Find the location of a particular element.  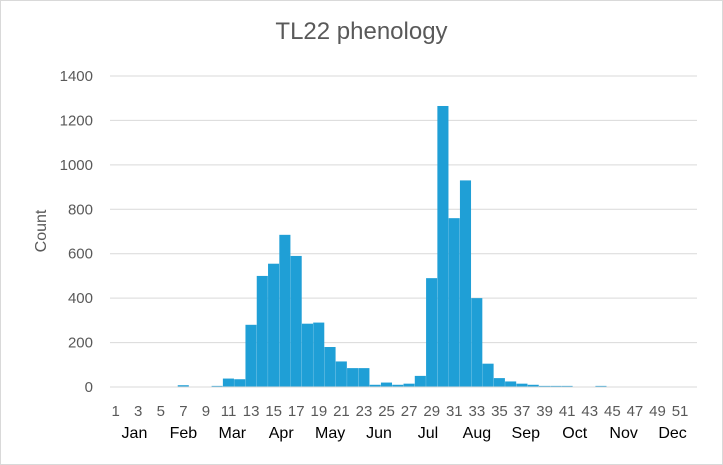

month-label: Nov is located at coordinates (623, 433).